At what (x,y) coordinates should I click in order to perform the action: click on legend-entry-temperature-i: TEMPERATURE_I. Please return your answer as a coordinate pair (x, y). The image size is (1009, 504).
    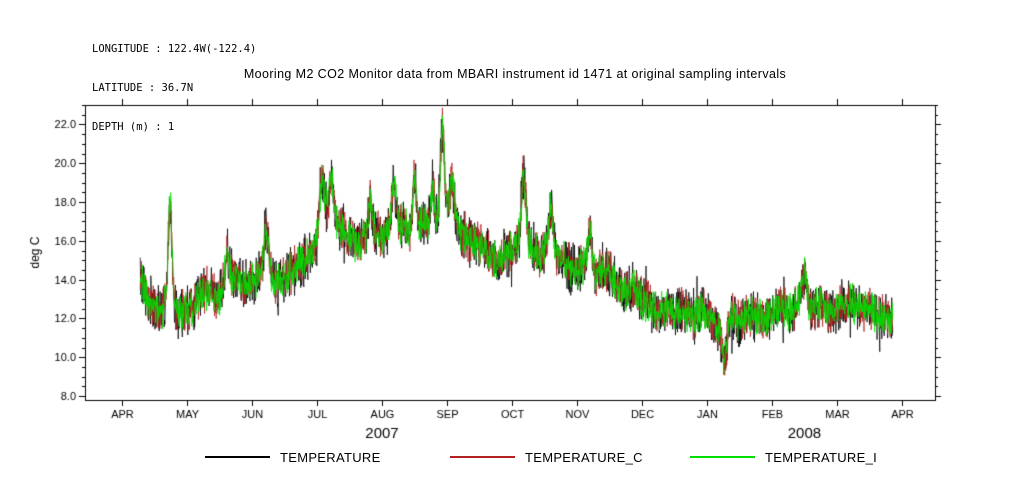
    Looking at the image, I should click on (784, 457).